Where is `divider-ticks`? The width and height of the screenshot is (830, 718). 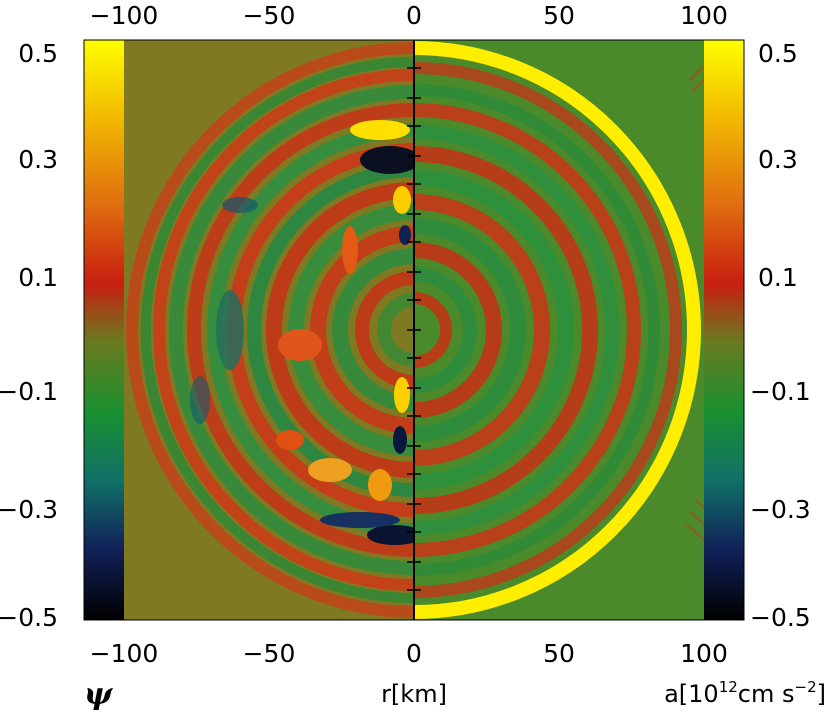 divider-ticks is located at coordinates (414, 329).